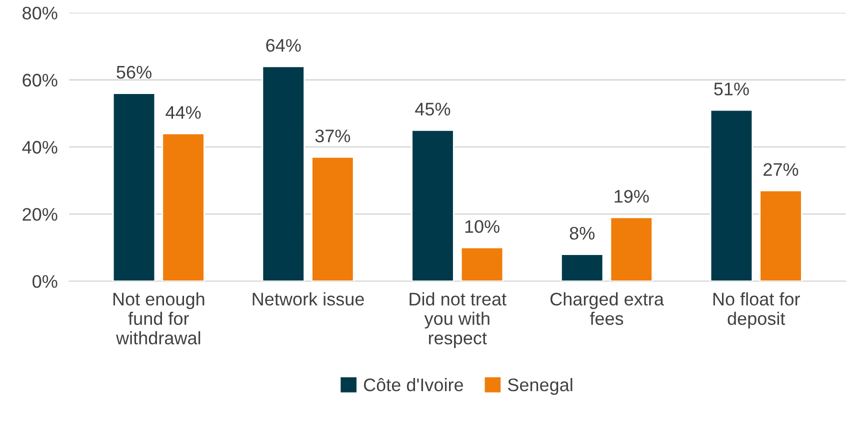  I want to click on data-label: 45%, so click(432, 109).